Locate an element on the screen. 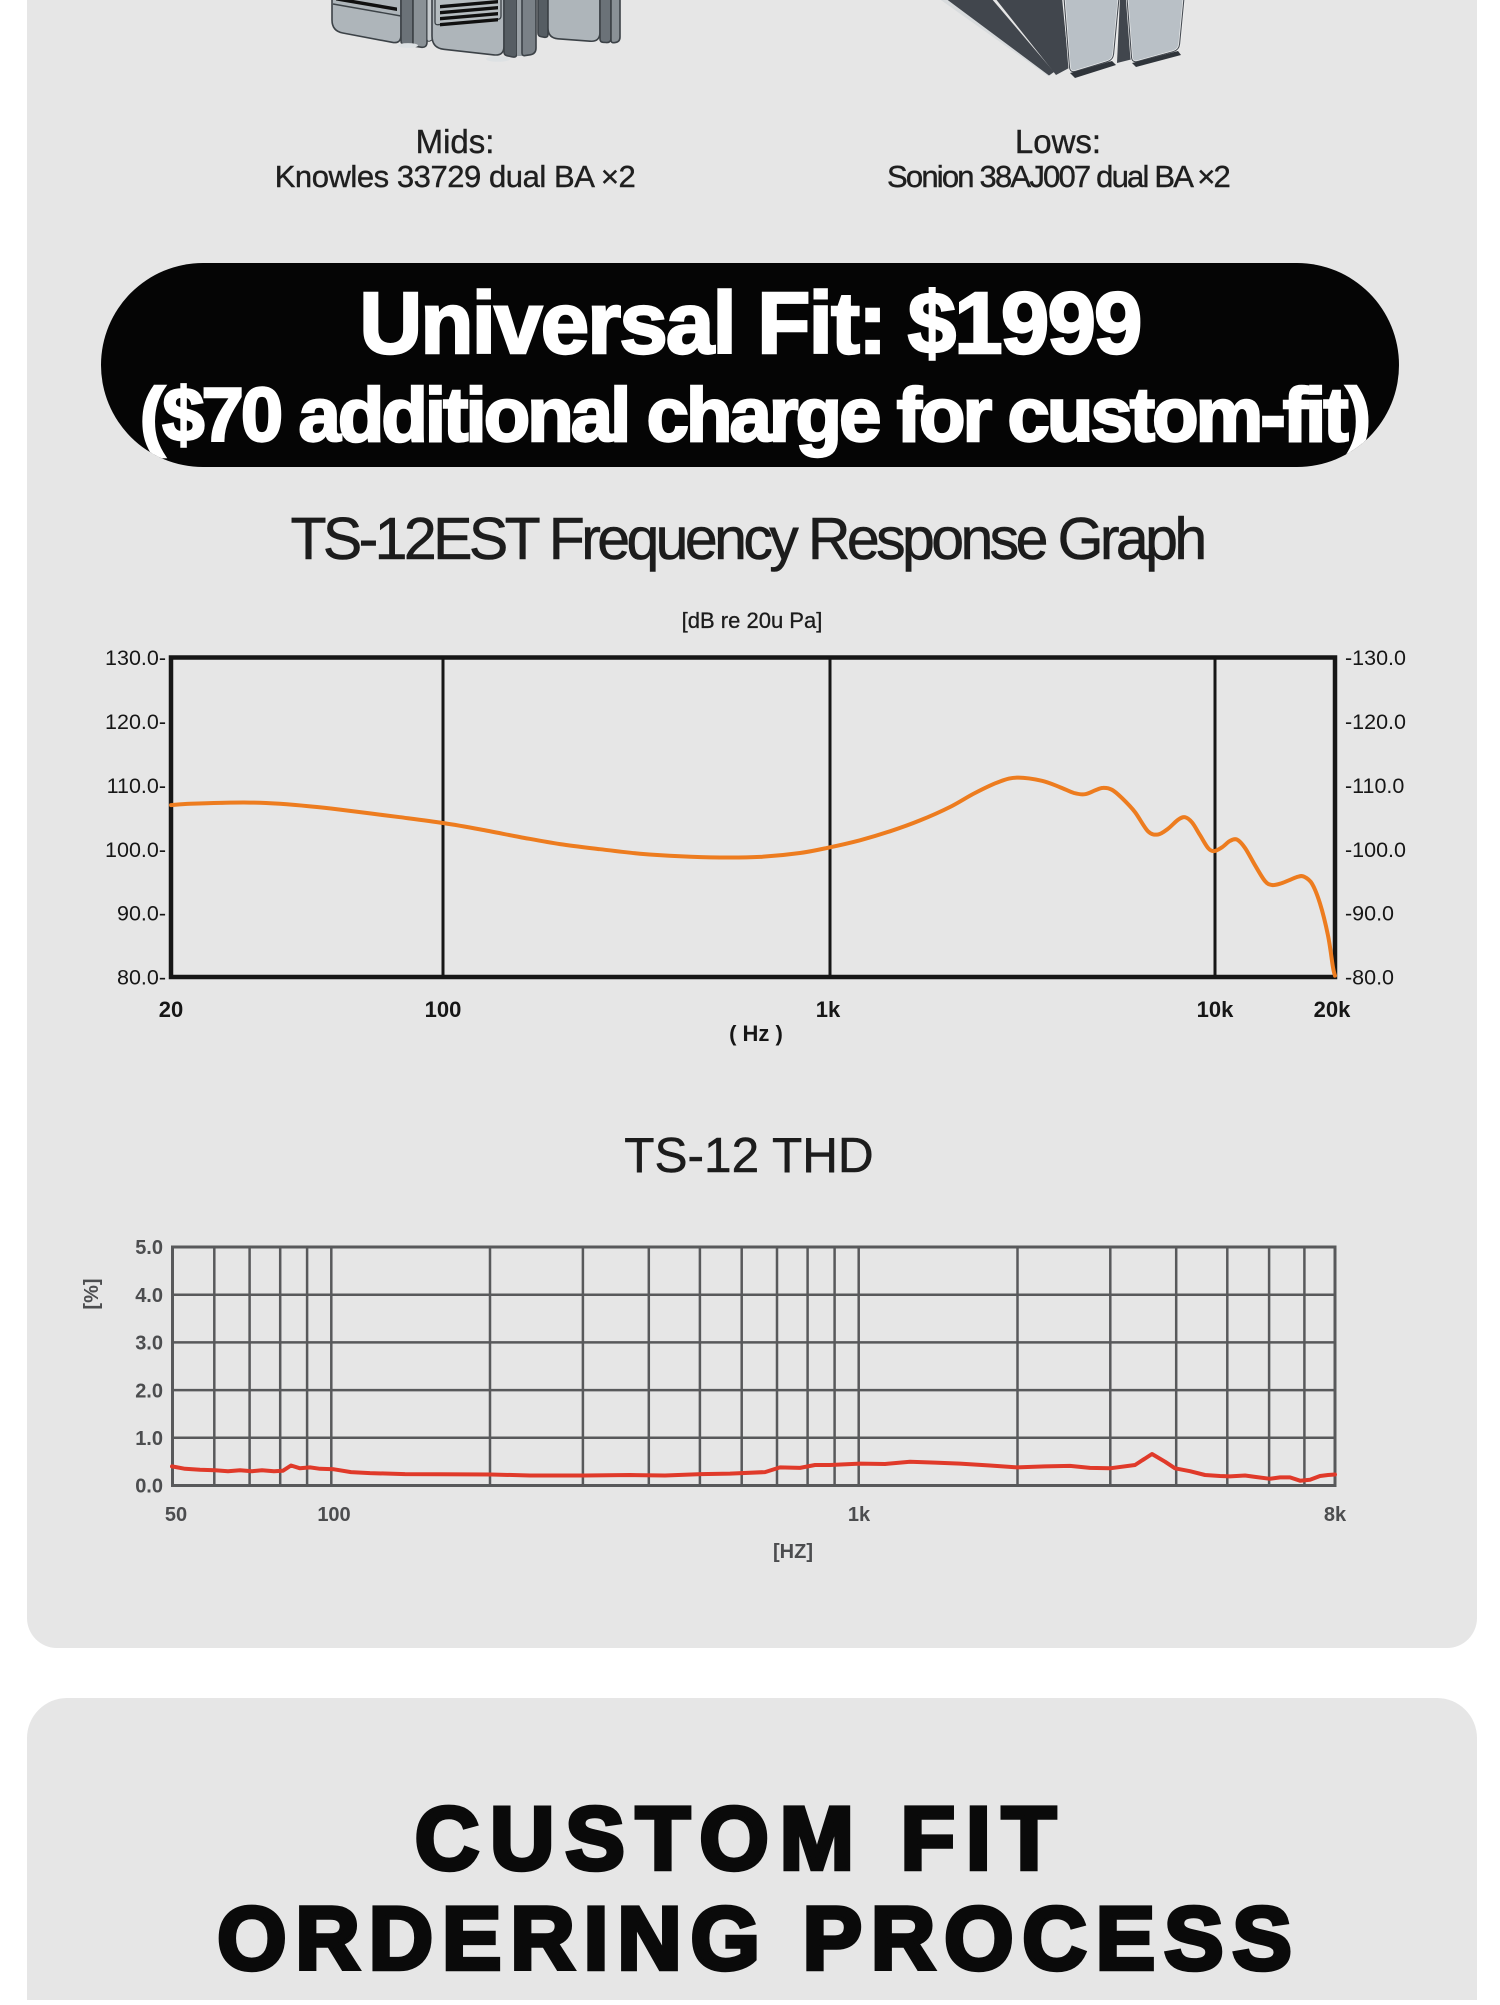  svg-text: 20 is located at coordinates (171, 1009).